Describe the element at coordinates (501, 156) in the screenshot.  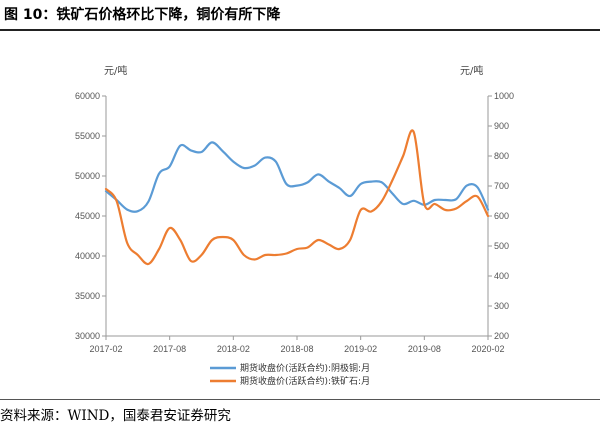
I see `right-axis-tick-label: 800` at that location.